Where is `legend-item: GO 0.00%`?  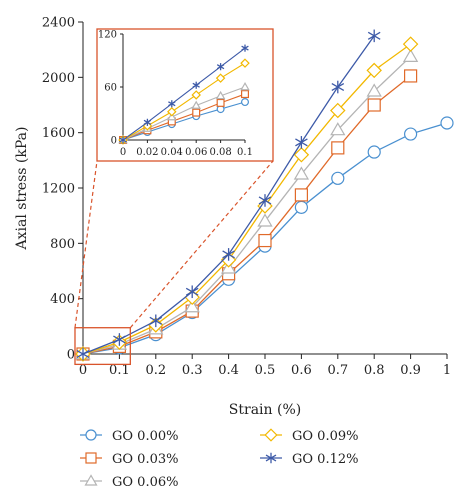 legend-item: GO 0.00% is located at coordinates (129, 436).